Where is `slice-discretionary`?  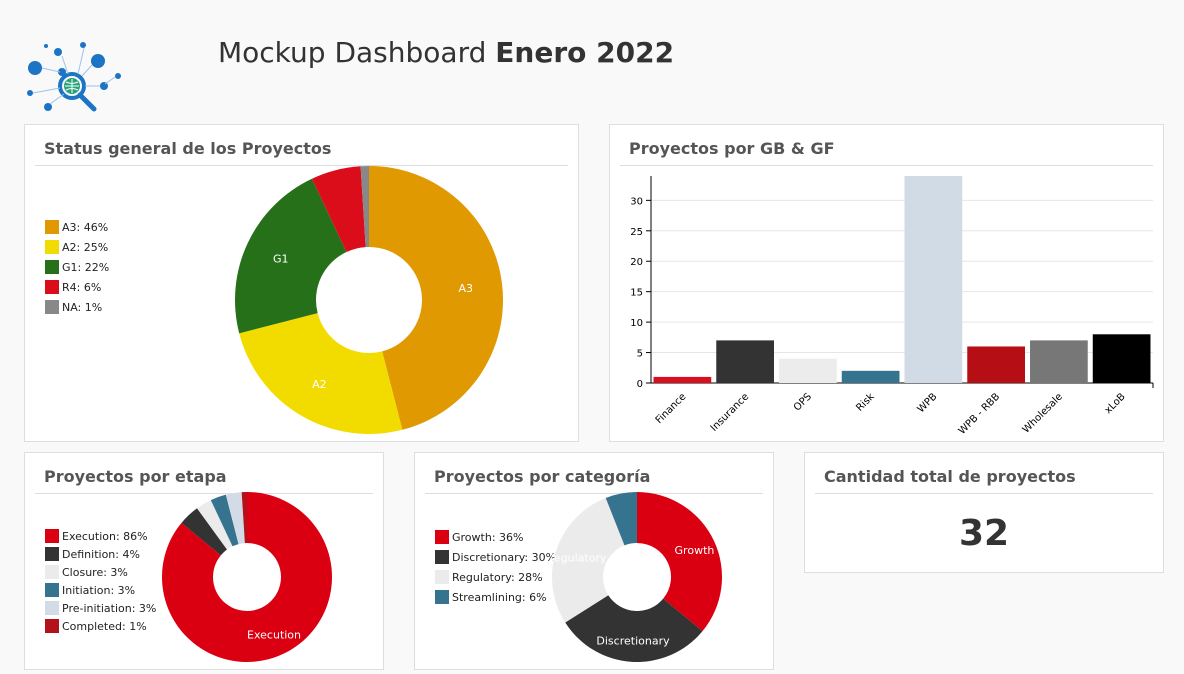
slice-discretionary is located at coordinates (634, 628).